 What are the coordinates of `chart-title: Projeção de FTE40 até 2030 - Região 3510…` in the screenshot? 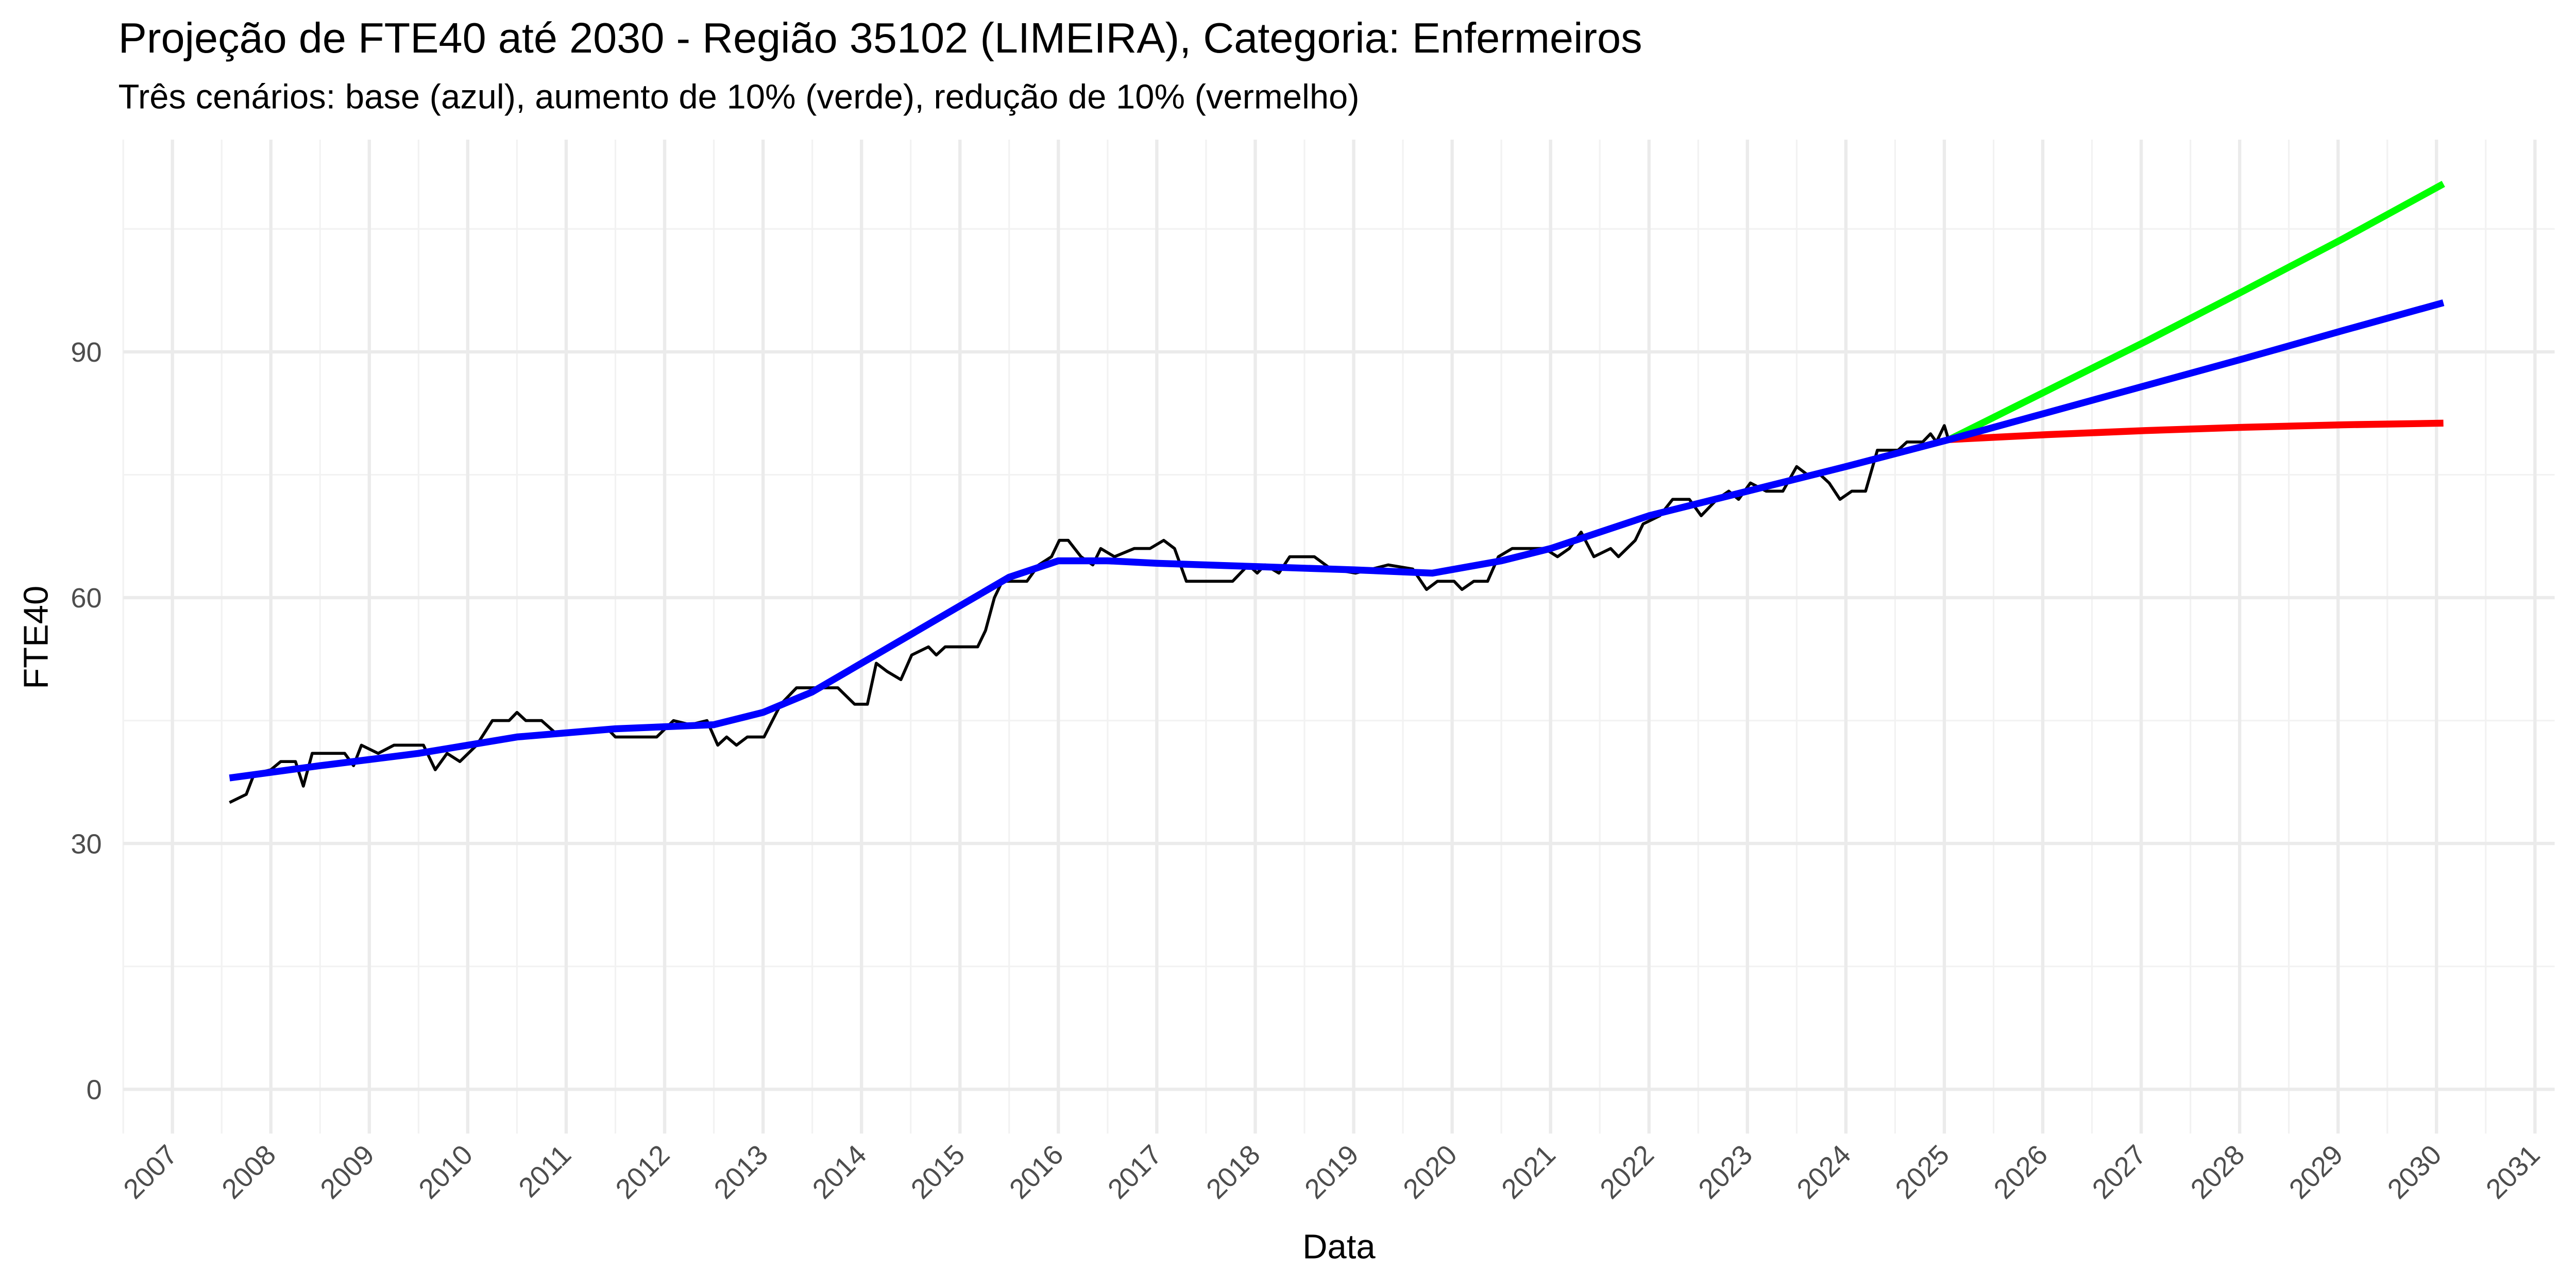 It's located at (880, 38).